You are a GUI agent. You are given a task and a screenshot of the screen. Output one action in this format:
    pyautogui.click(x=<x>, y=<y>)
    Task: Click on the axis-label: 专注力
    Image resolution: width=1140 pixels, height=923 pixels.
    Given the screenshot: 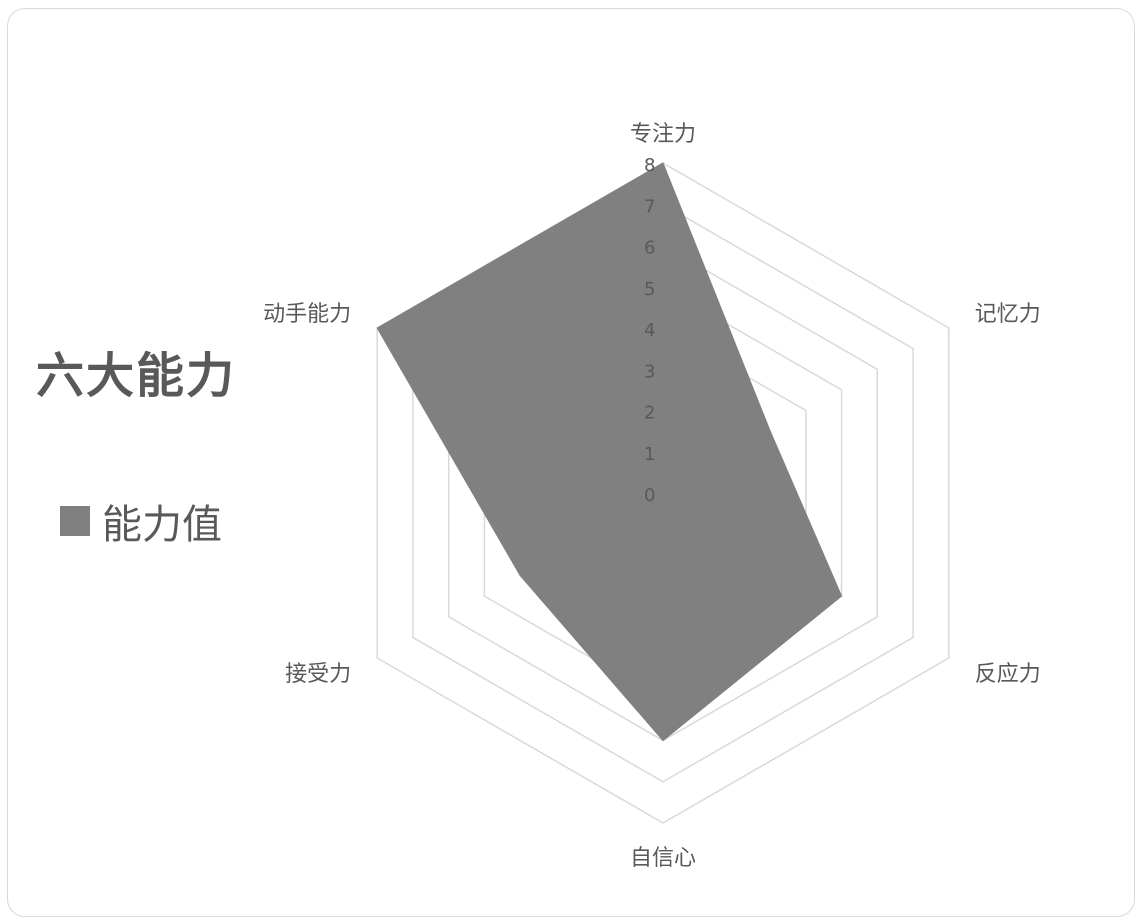 What is the action you would take?
    pyautogui.click(x=663, y=134)
    